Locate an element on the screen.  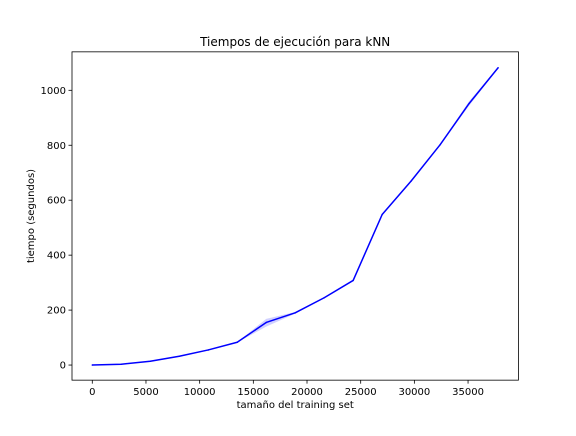
y-axis-label: tiempo (segundos) is located at coordinates (31, 216).